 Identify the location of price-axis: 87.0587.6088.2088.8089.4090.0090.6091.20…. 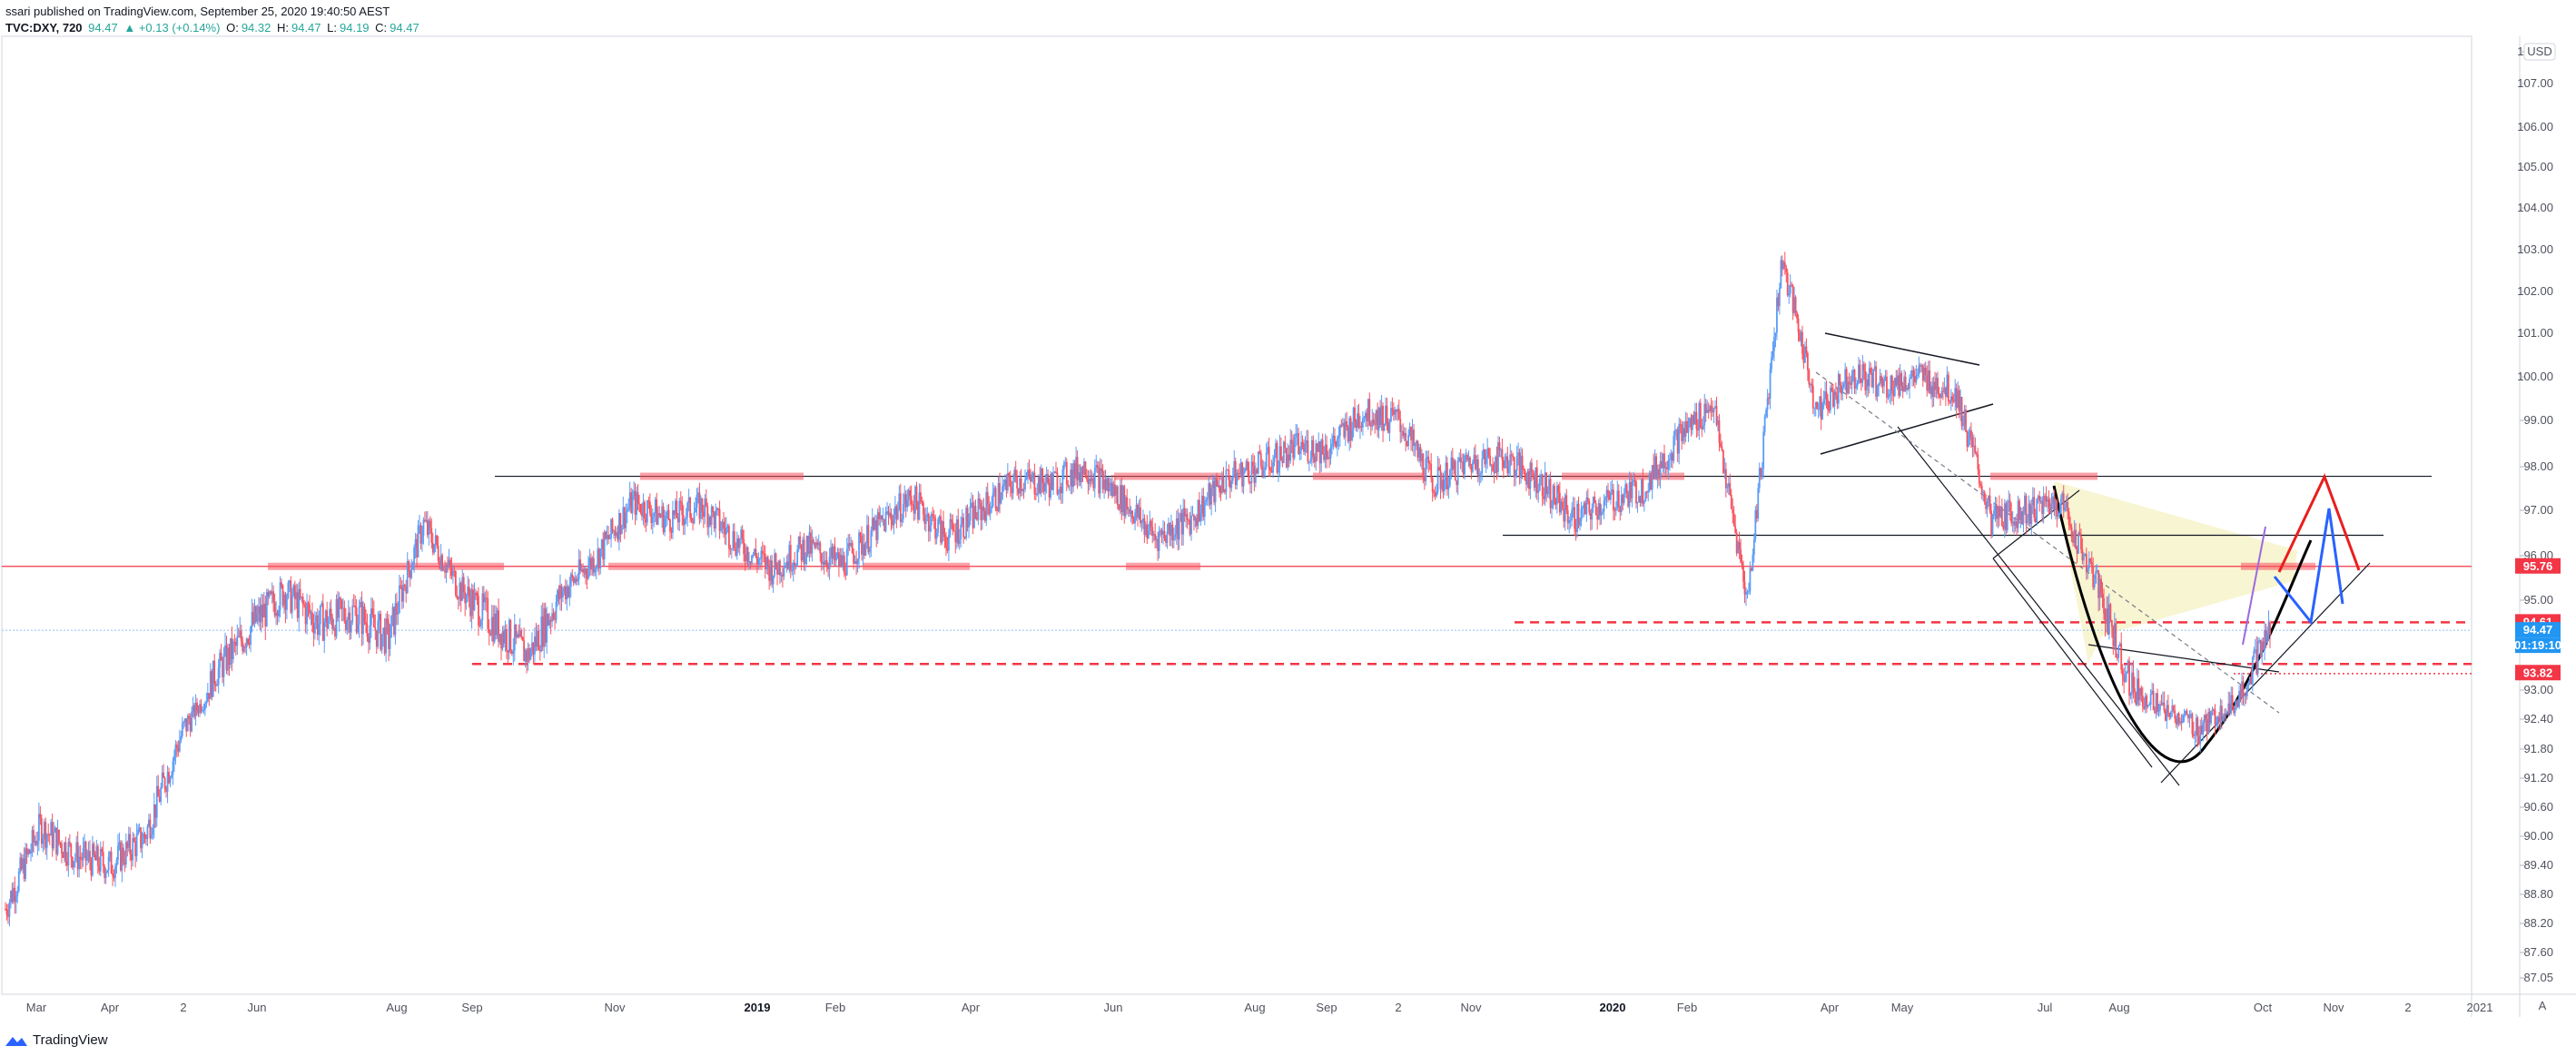
(2535, 514).